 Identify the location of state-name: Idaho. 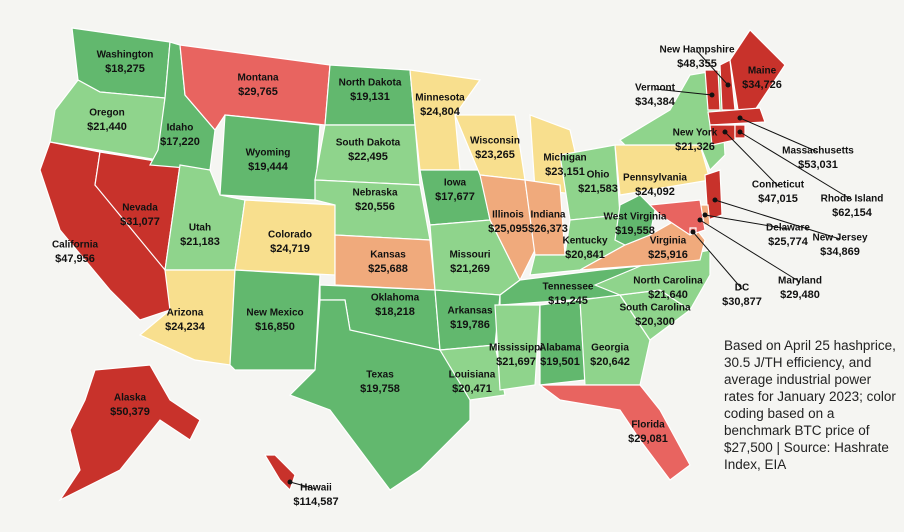
(180, 128).